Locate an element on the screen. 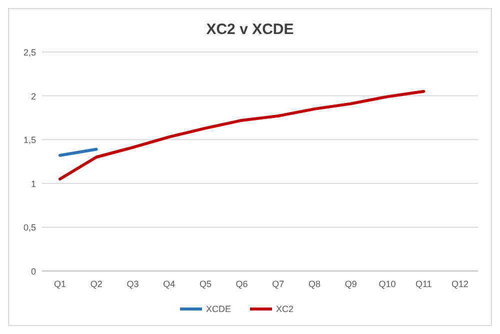  y-tick-label: 0 is located at coordinates (33, 271).